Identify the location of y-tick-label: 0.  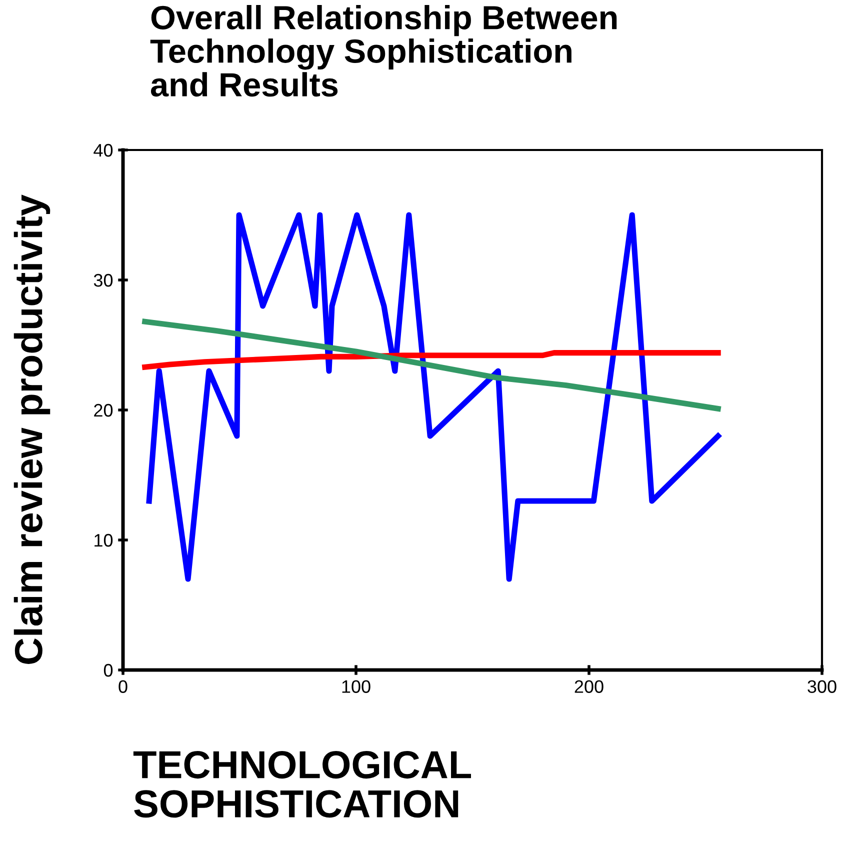
(108, 670).